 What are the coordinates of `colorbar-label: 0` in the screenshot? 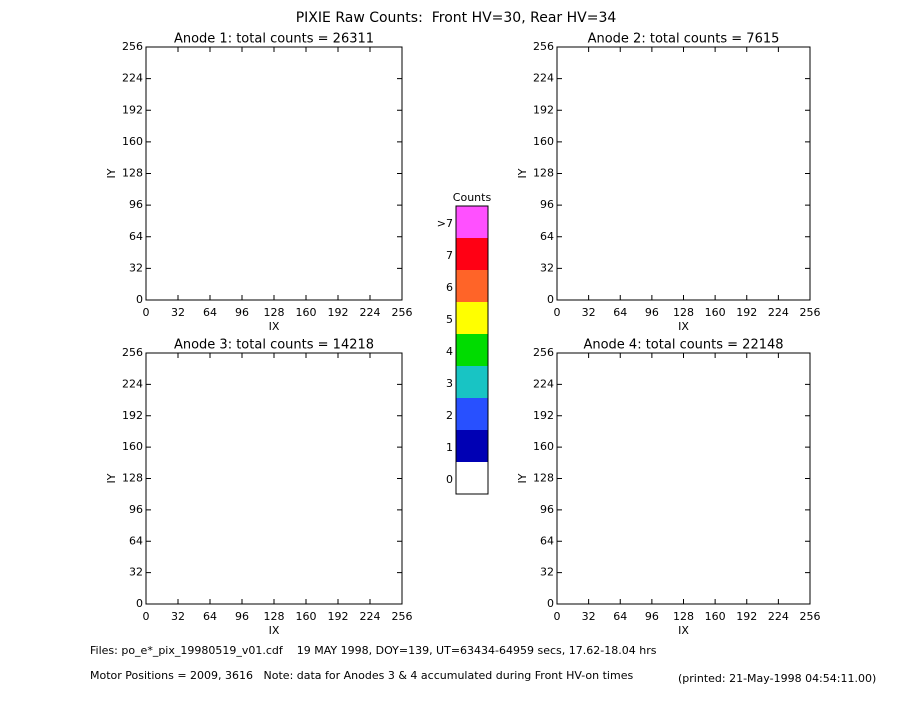 It's located at (449, 479).